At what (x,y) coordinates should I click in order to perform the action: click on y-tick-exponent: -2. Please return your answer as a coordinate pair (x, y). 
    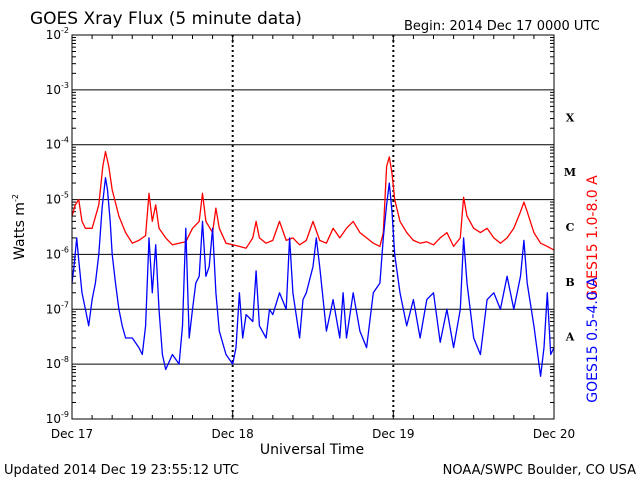
    Looking at the image, I should click on (65, 30).